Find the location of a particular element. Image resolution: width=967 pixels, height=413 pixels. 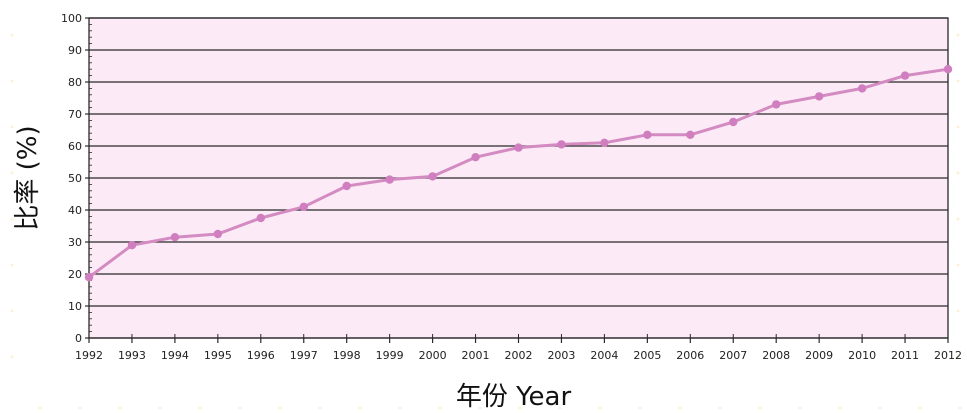

x-tick-label: 1995 is located at coordinates (218, 355).